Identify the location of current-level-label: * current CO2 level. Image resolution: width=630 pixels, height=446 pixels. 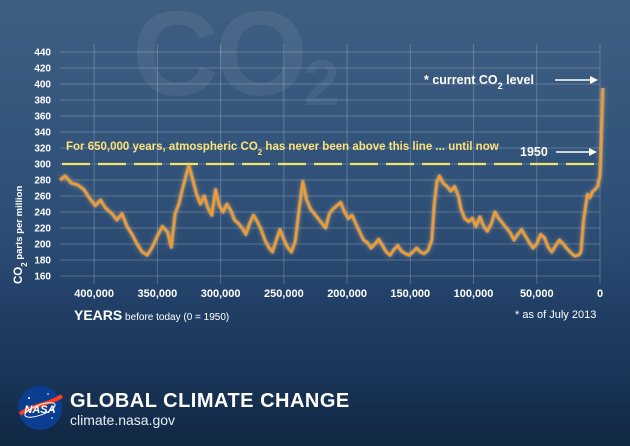
(479, 82).